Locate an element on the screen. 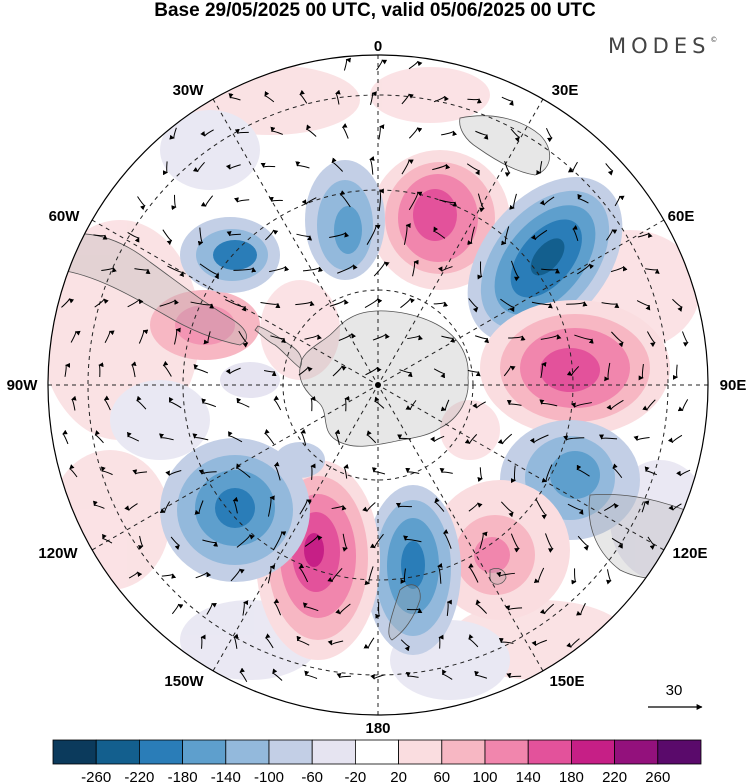  colorbar-tick-label: -260 is located at coordinates (96, 776).